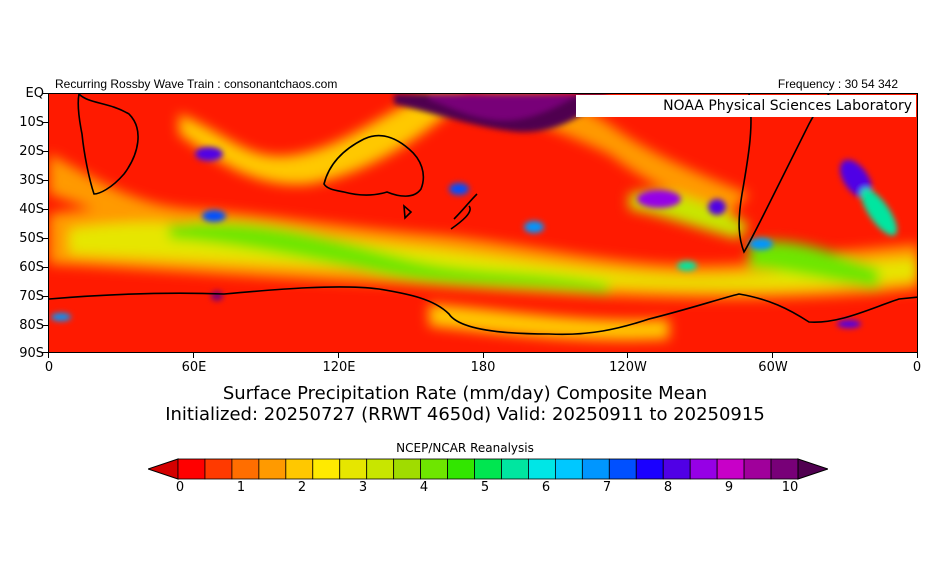 Image resolution: width=930 pixels, height=580 pixels. What do you see at coordinates (790, 487) in the screenshot?
I see `colorbar-label: 10` at bounding box center [790, 487].